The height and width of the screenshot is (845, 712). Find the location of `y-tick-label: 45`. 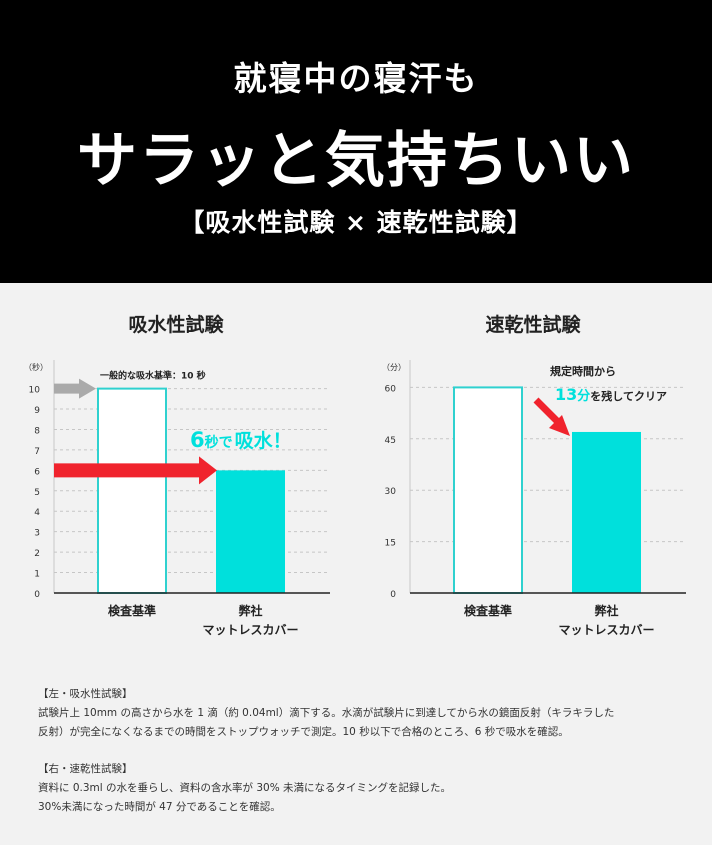

y-tick-label: 45 is located at coordinates (390, 441).